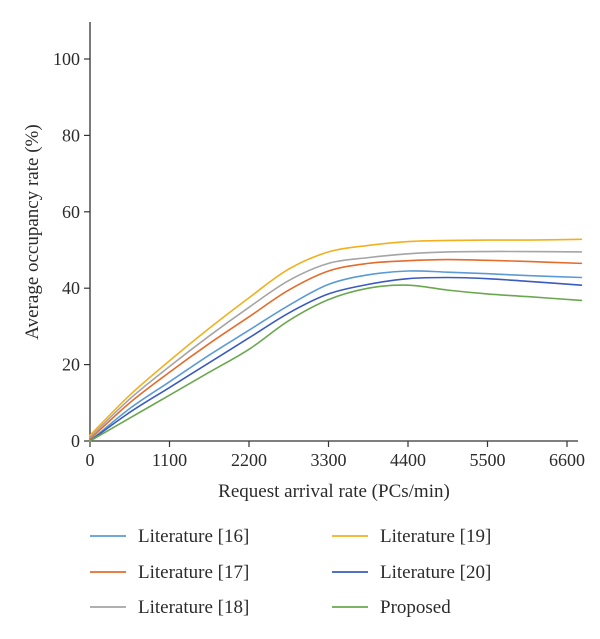 This screenshot has height=639, width=600. I want to click on legend-label: Literature [17], so click(193, 572).